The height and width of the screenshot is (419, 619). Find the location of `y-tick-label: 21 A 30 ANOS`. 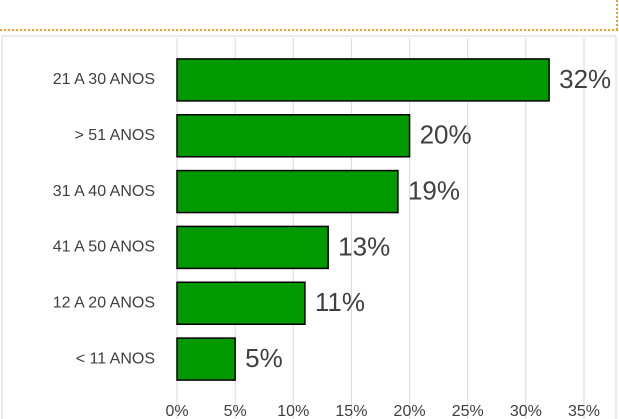

y-tick-label: 21 A 30 ANOS is located at coordinates (104, 79).